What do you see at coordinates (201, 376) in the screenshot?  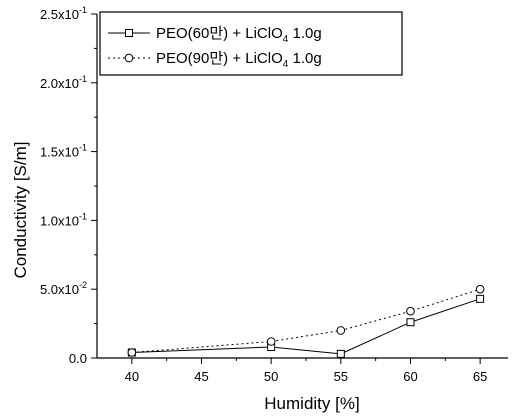 I see `x-tick-label: 45` at bounding box center [201, 376].